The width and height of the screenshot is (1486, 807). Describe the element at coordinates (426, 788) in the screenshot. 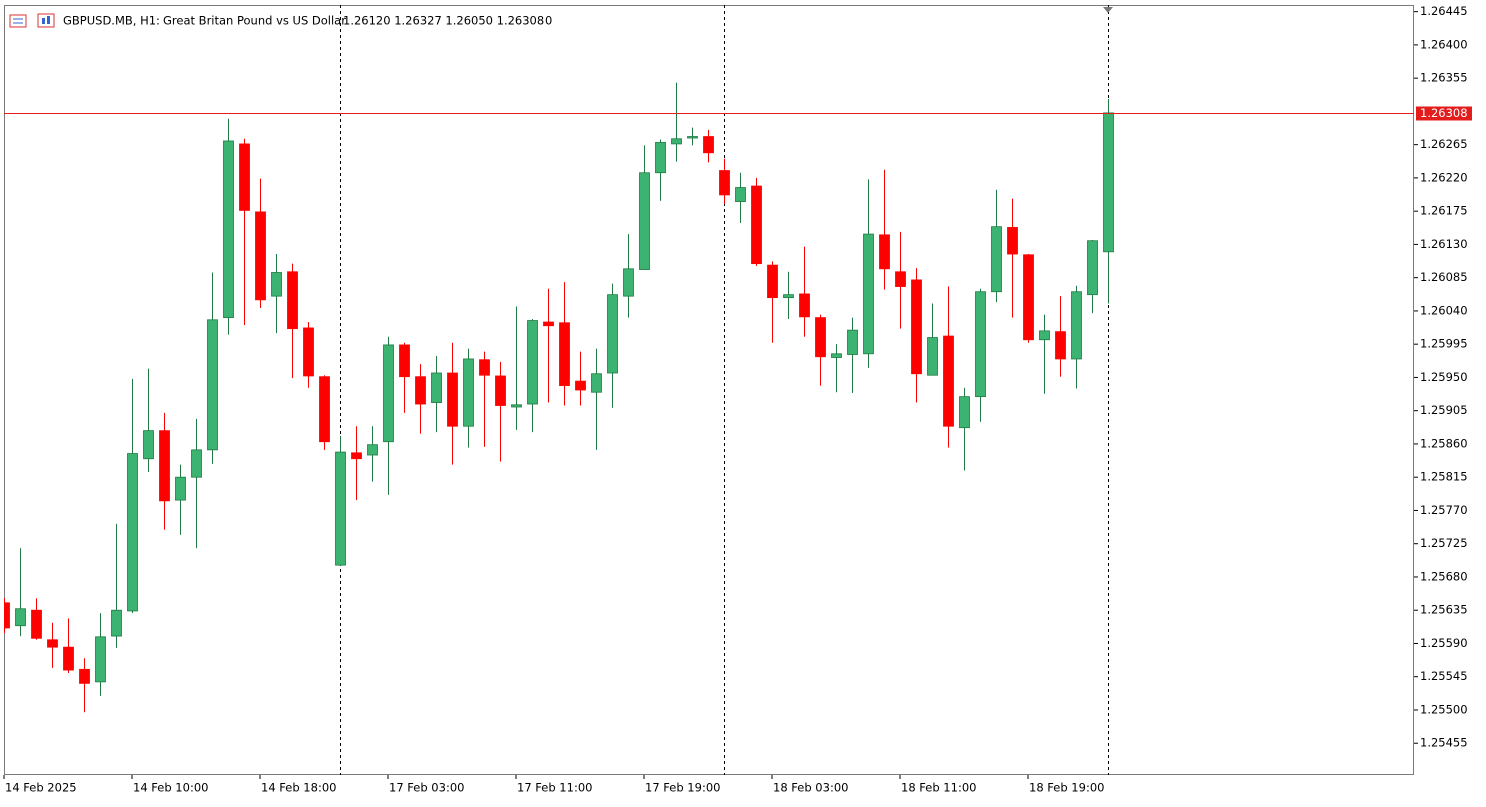

I see `x-tick-label: 17 Feb 03:00` at that location.